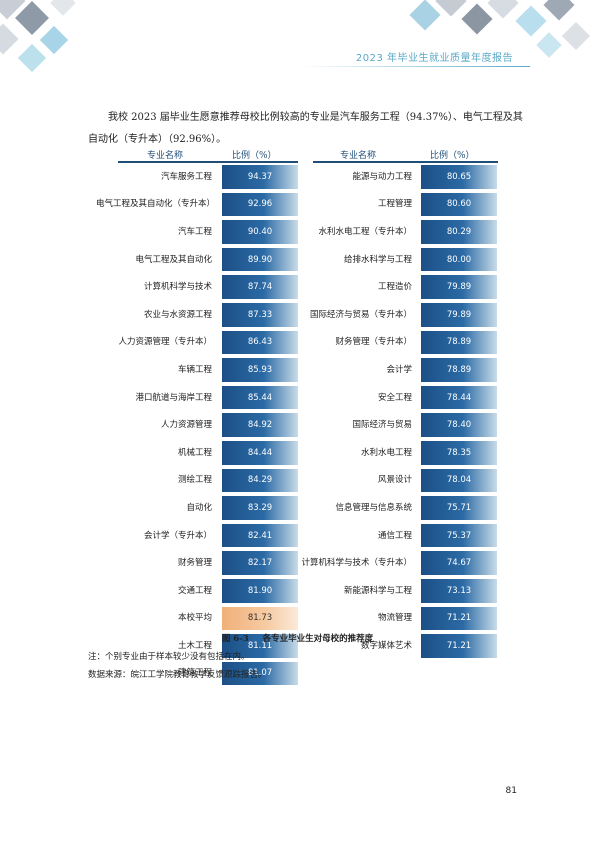 This screenshot has width=595, height=842. I want to click on major-name: 会计学（专升本）, so click(177, 535).